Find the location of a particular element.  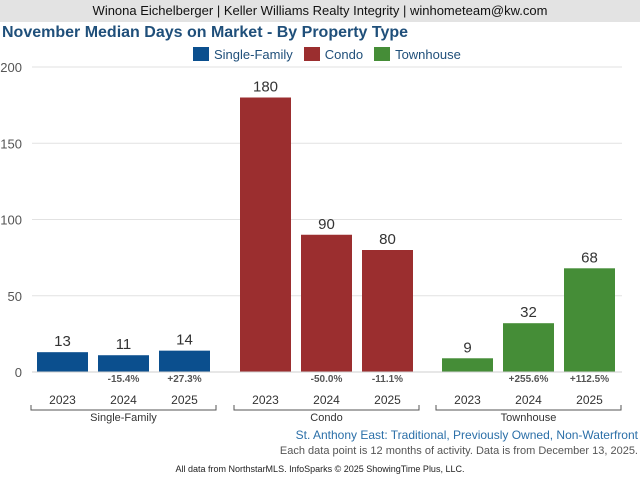

bar-value-label: 180 is located at coordinates (265, 87).